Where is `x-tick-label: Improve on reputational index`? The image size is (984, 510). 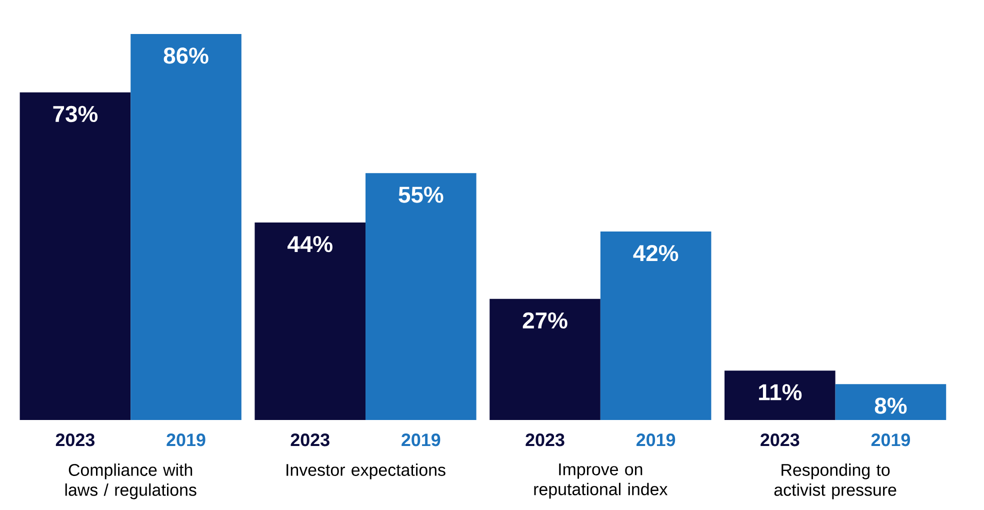
x-tick-label: Improve on reputational index is located at coordinates (601, 481).